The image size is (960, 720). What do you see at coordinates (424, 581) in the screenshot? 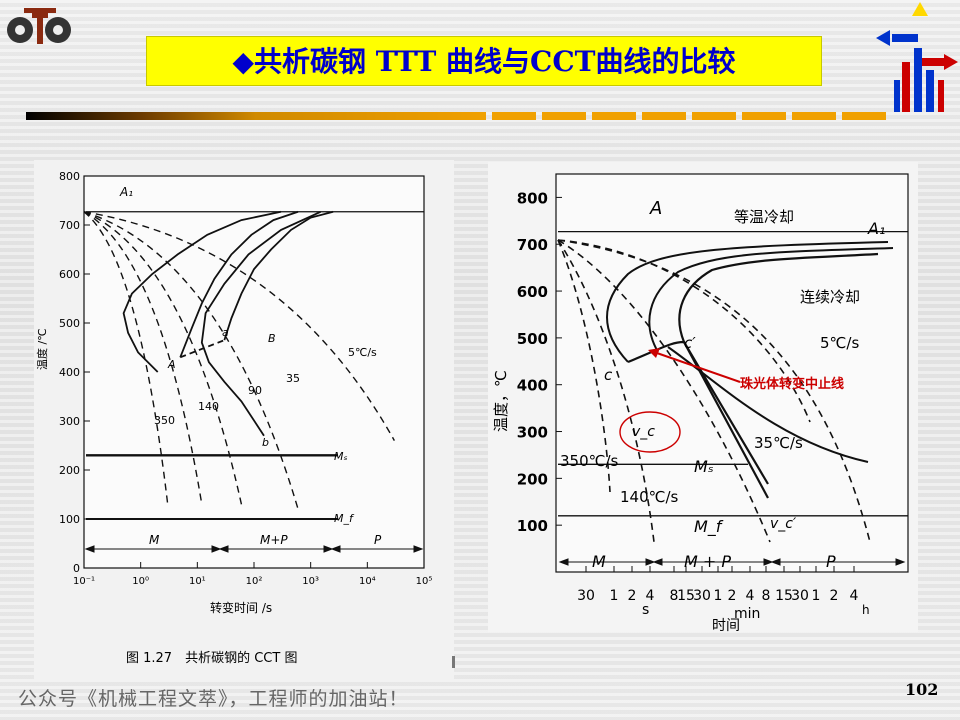
I see `left-x-tick-label: 10⁵` at bounding box center [424, 581].